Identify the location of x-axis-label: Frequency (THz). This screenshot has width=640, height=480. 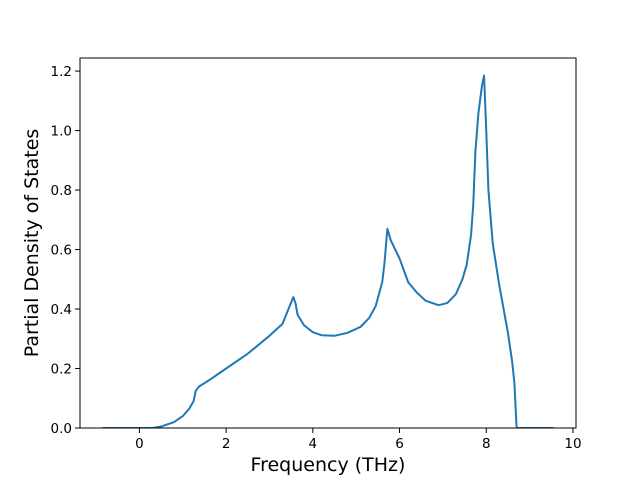
(328, 465).